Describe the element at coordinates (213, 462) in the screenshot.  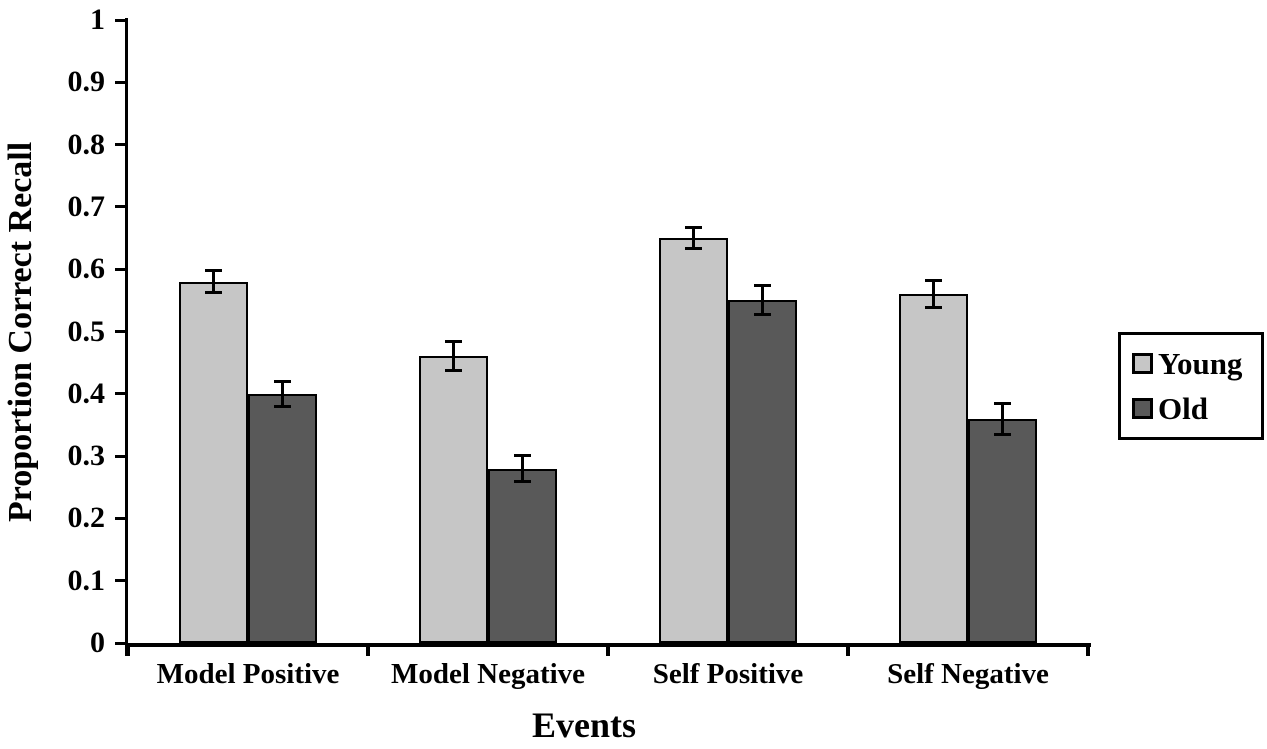
I see `bar-young-model-positive` at that location.